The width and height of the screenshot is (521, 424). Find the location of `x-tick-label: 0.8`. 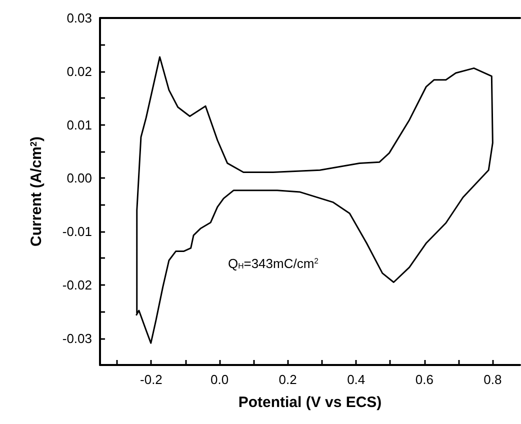

x-tick-label: 0.8 is located at coordinates (493, 379).